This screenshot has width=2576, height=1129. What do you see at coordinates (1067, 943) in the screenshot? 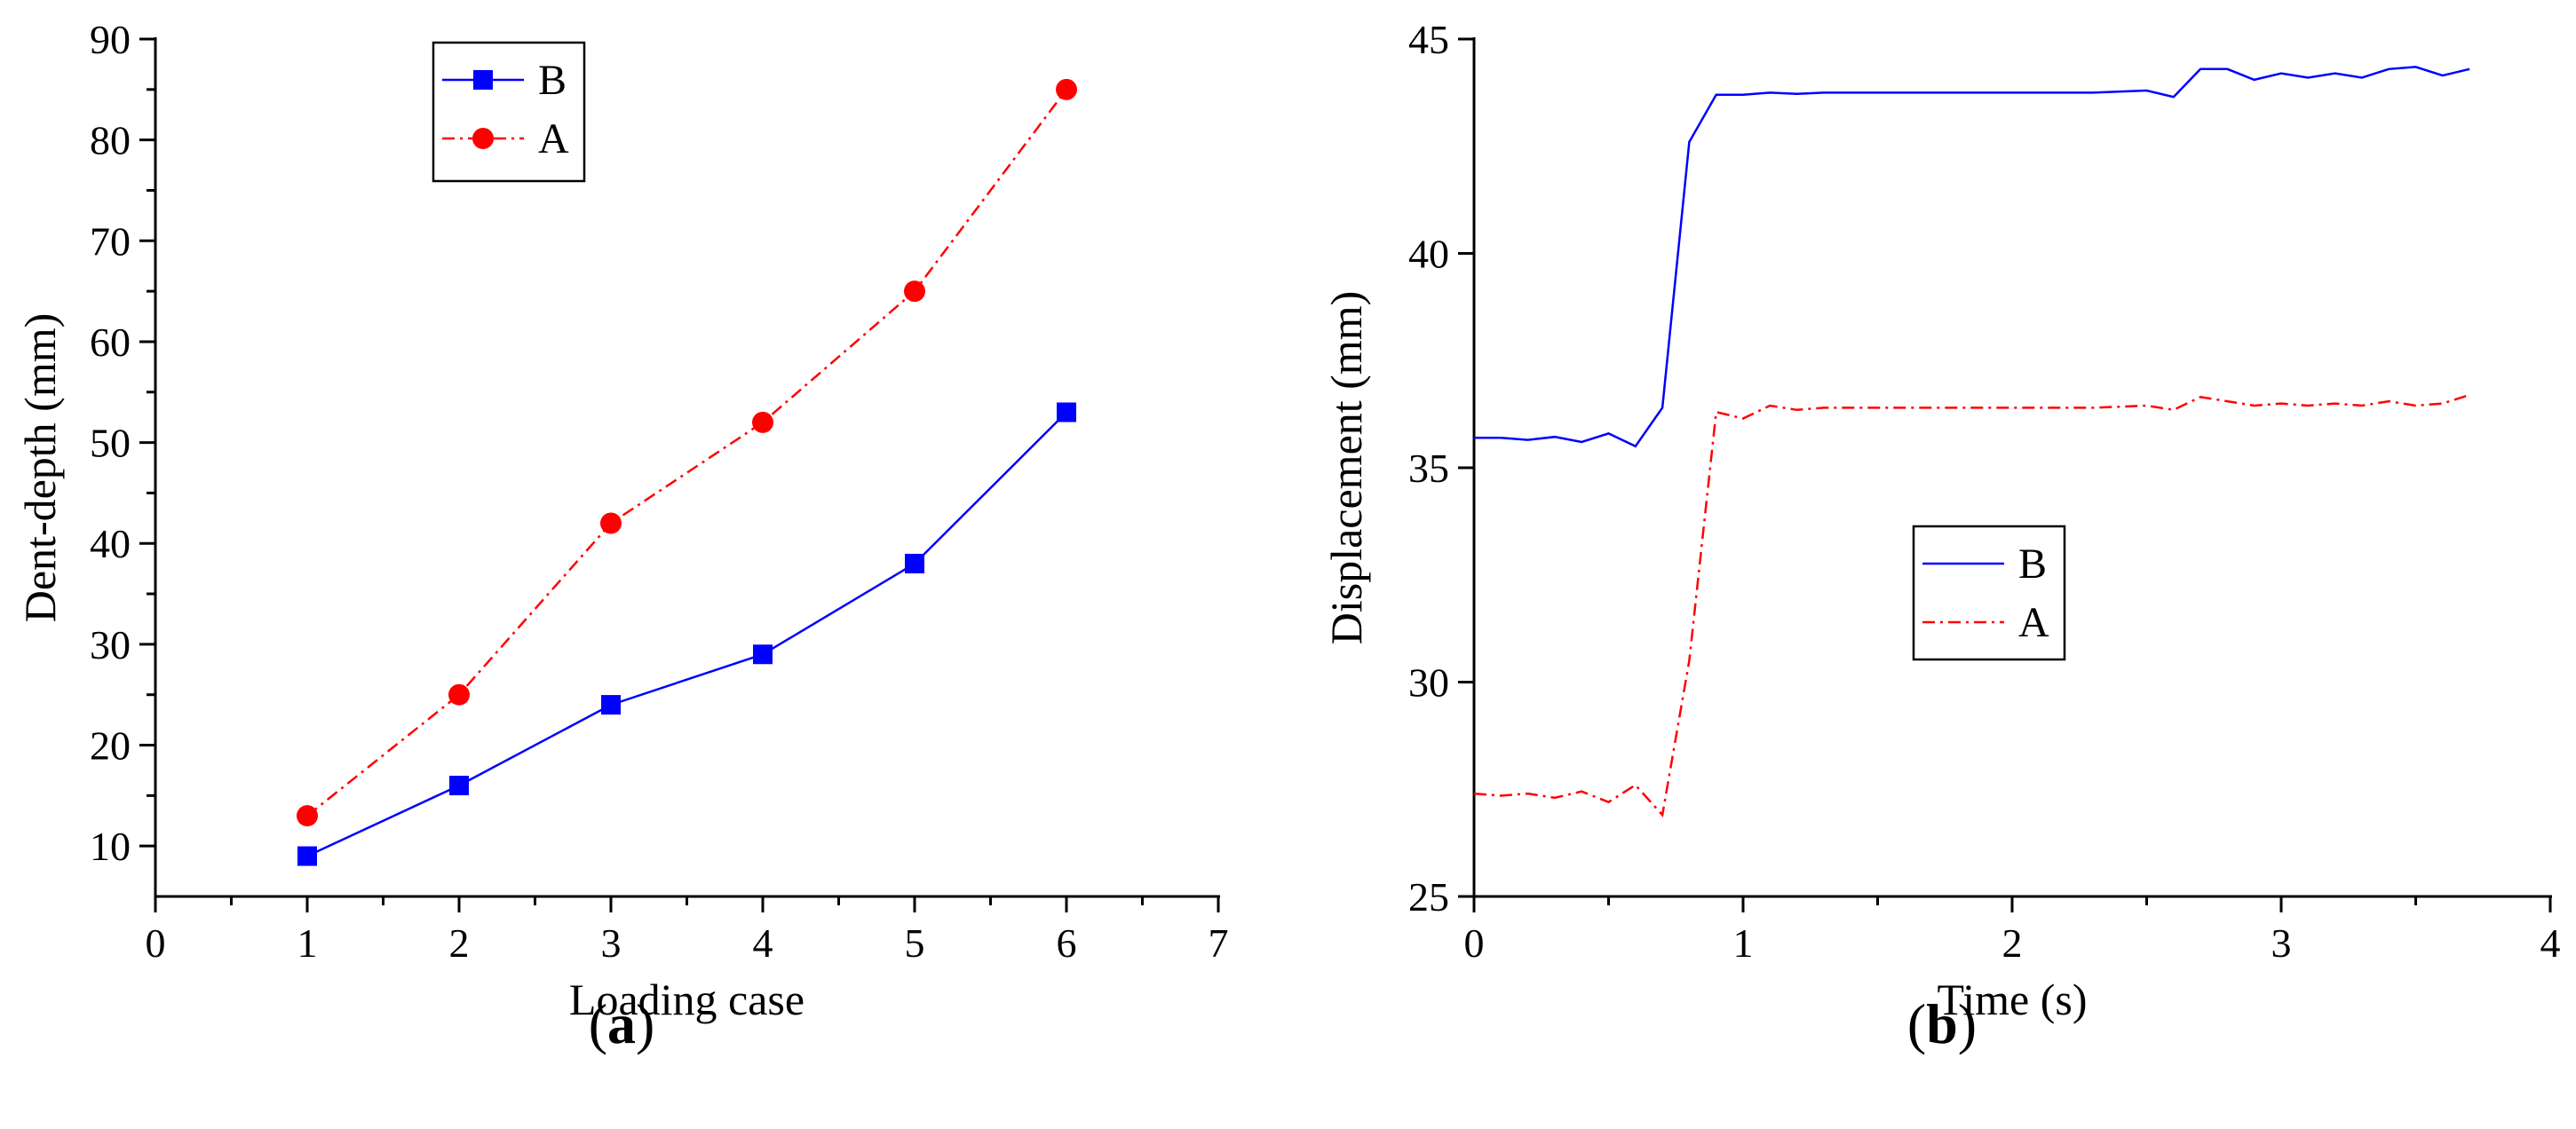
I see `x-tick-label: 6` at bounding box center [1067, 943].